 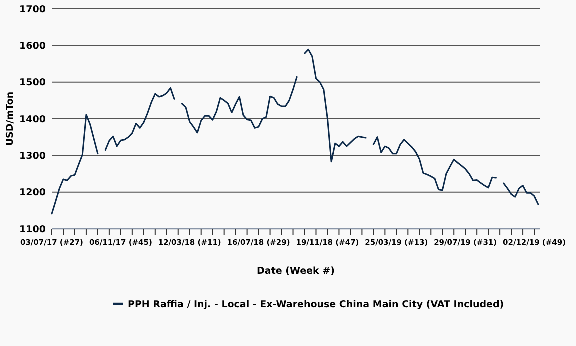 What do you see at coordinates (33, 120) in the screenshot?
I see `y-tick-label: 1400` at bounding box center [33, 120].